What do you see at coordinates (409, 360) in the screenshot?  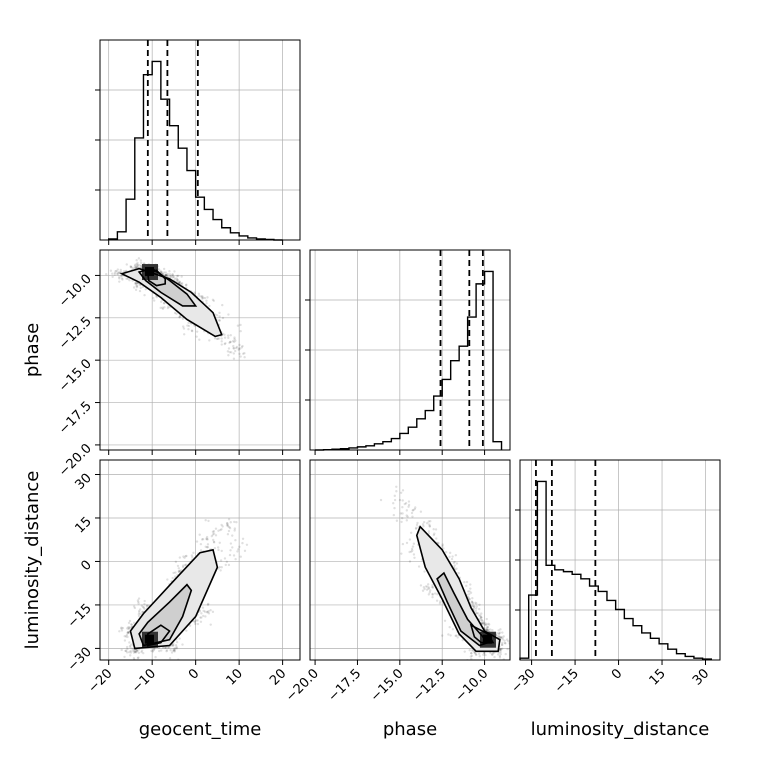 I see `histogram-phase` at bounding box center [409, 360].